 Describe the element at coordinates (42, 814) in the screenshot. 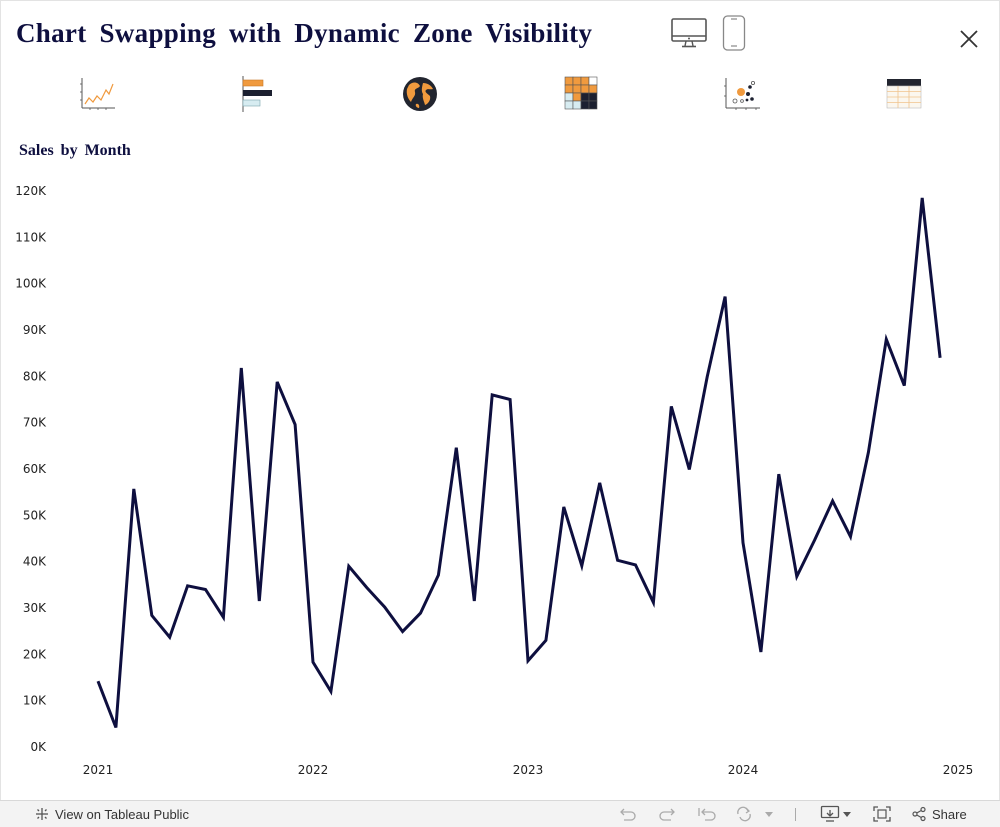

I see `tableau-logo-icon` at that location.